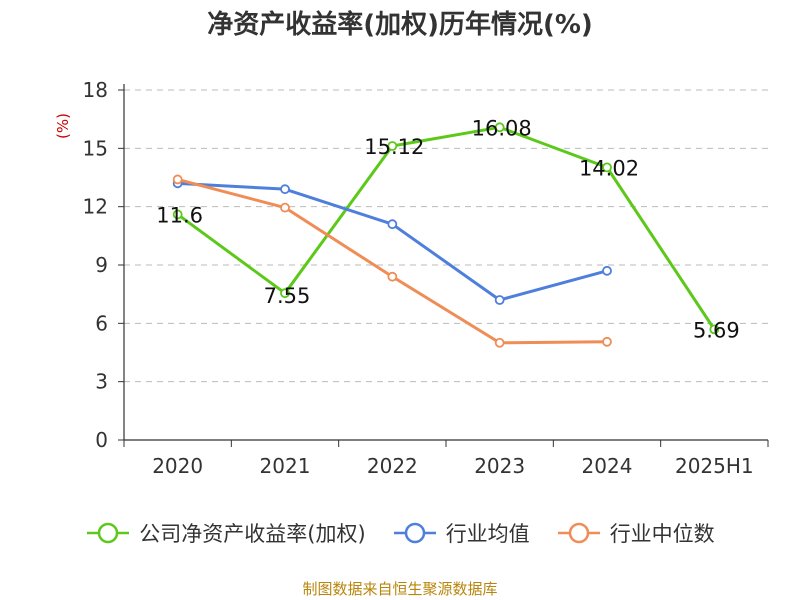 This screenshot has height=600, width=800. Describe the element at coordinates (285, 466) in the screenshot. I see `x-tick-label: 2021` at that location.